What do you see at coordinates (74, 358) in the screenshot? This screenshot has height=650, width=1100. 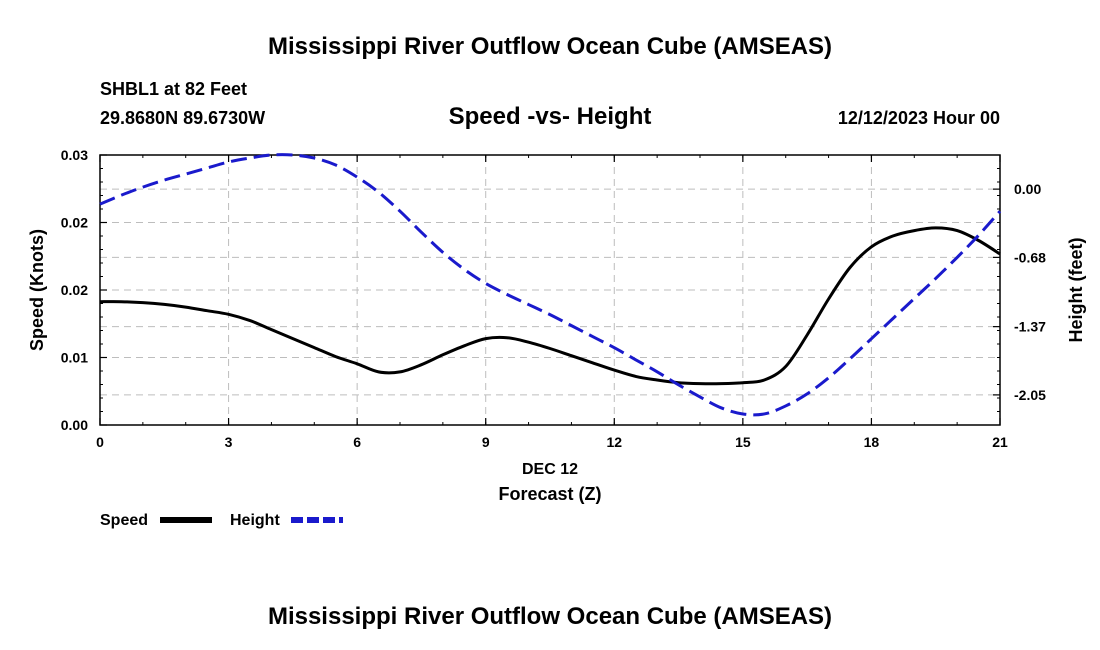 I see `y-tick-label: 0.01` at bounding box center [74, 358].